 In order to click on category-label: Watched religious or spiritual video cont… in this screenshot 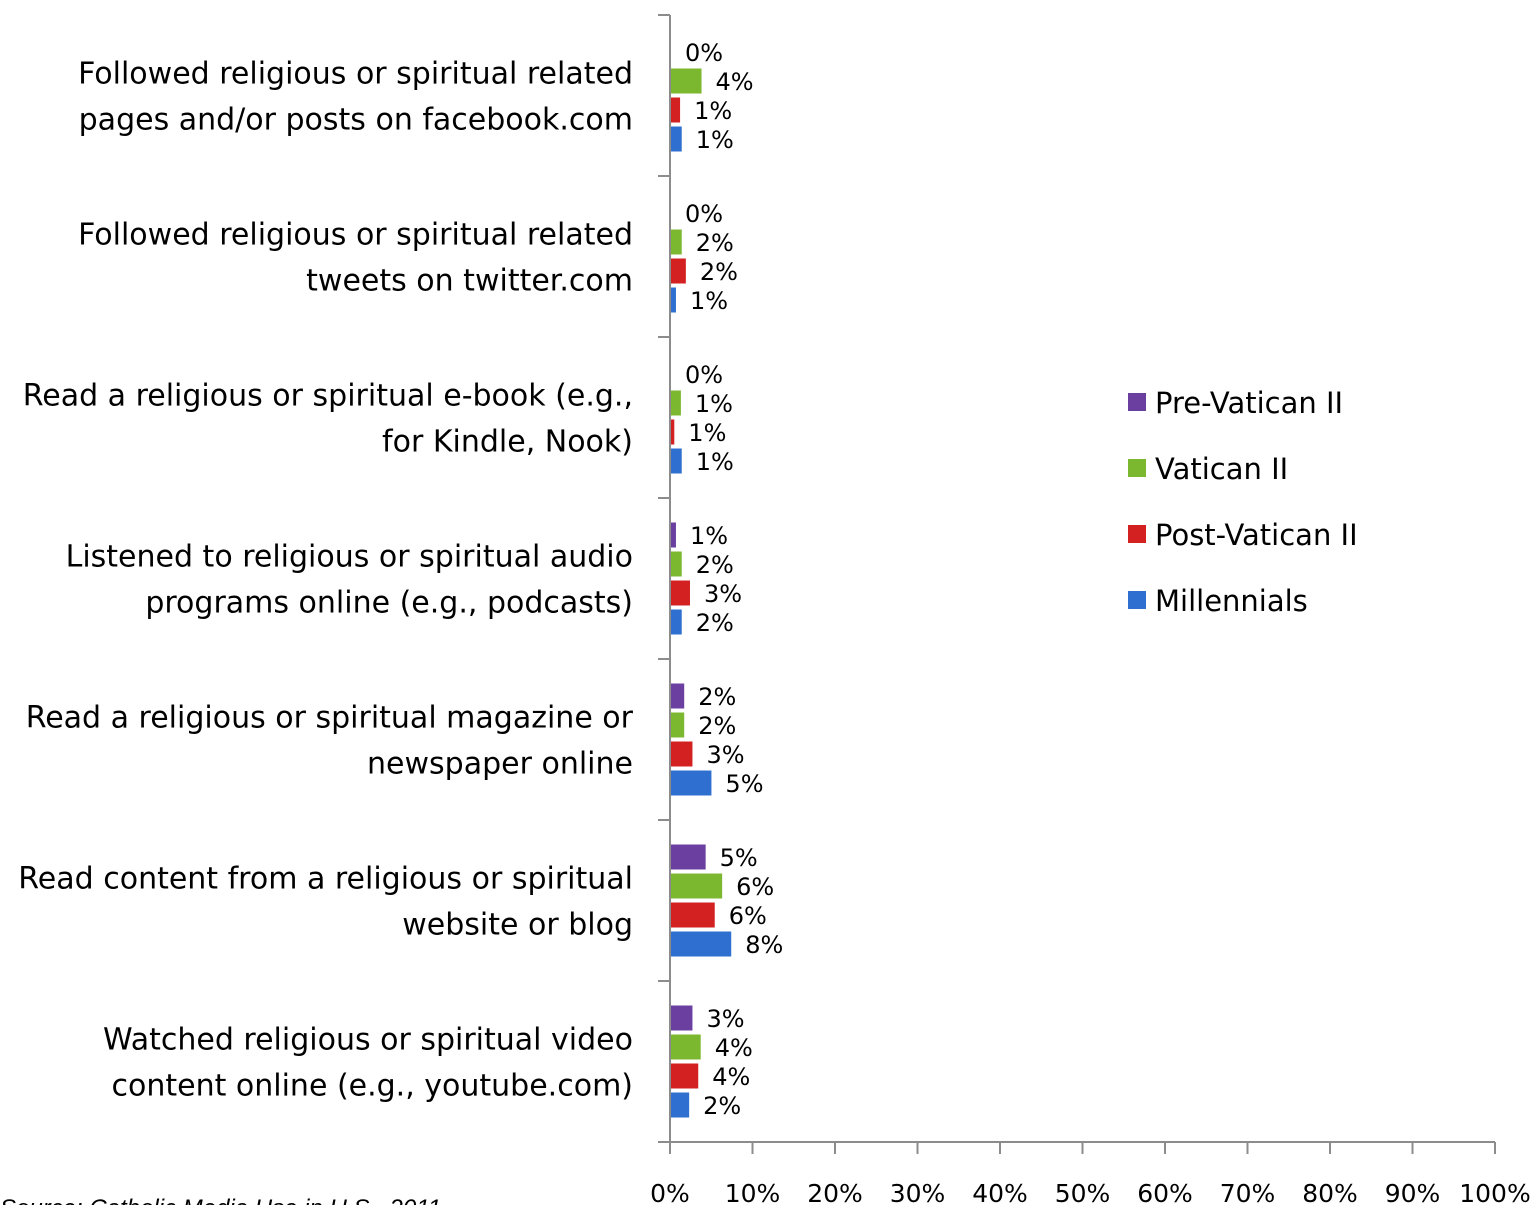, I will do `click(368, 1063)`.